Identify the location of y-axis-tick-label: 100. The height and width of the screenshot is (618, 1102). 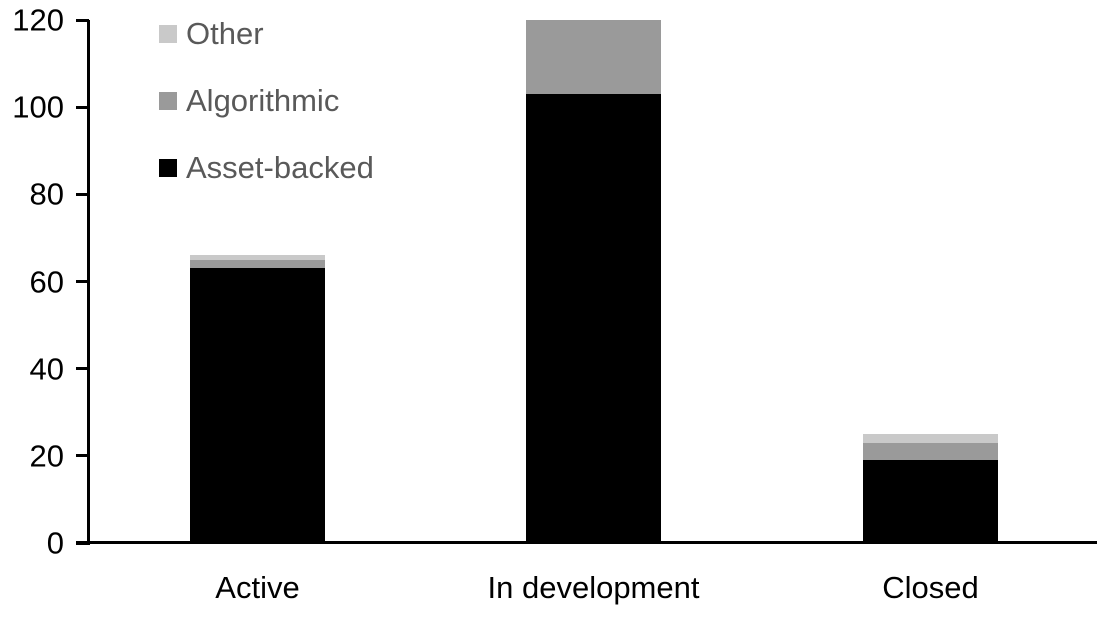
(38, 107).